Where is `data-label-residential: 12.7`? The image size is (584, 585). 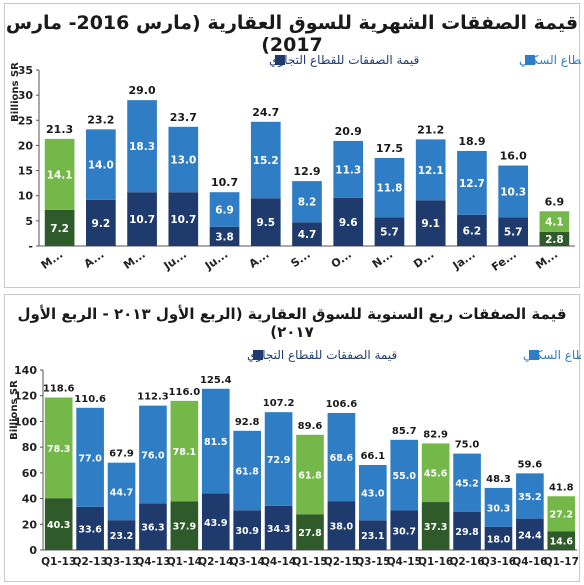 data-label-residential: 12.7 is located at coordinates (472, 184).